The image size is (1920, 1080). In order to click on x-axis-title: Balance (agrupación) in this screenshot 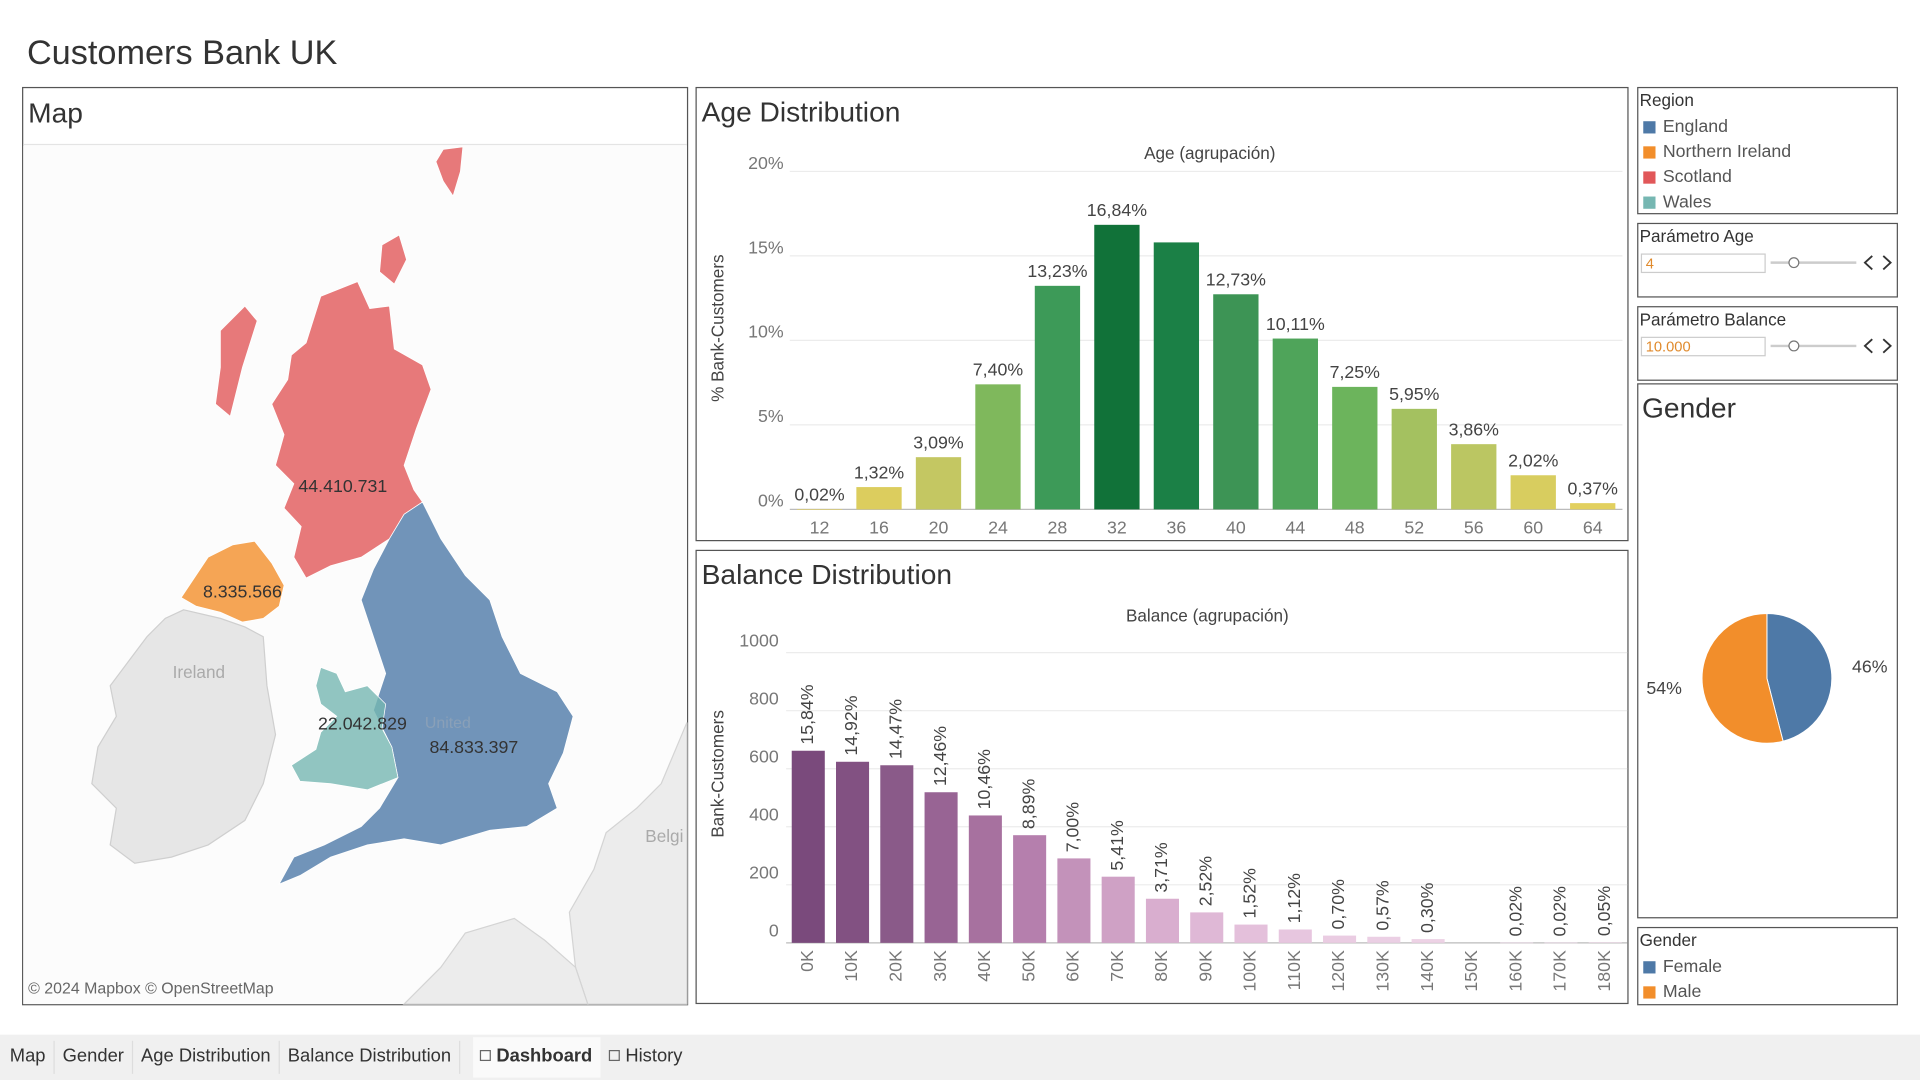, I will do `click(1207, 616)`.